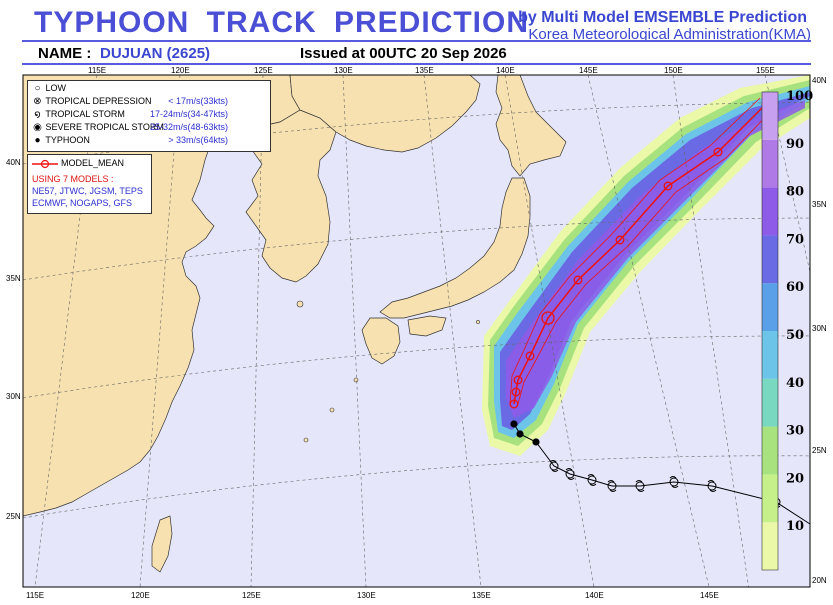 The height and width of the screenshot is (605, 833). Describe the element at coordinates (455, 248) in the screenshot. I see `land-honshu` at that location.